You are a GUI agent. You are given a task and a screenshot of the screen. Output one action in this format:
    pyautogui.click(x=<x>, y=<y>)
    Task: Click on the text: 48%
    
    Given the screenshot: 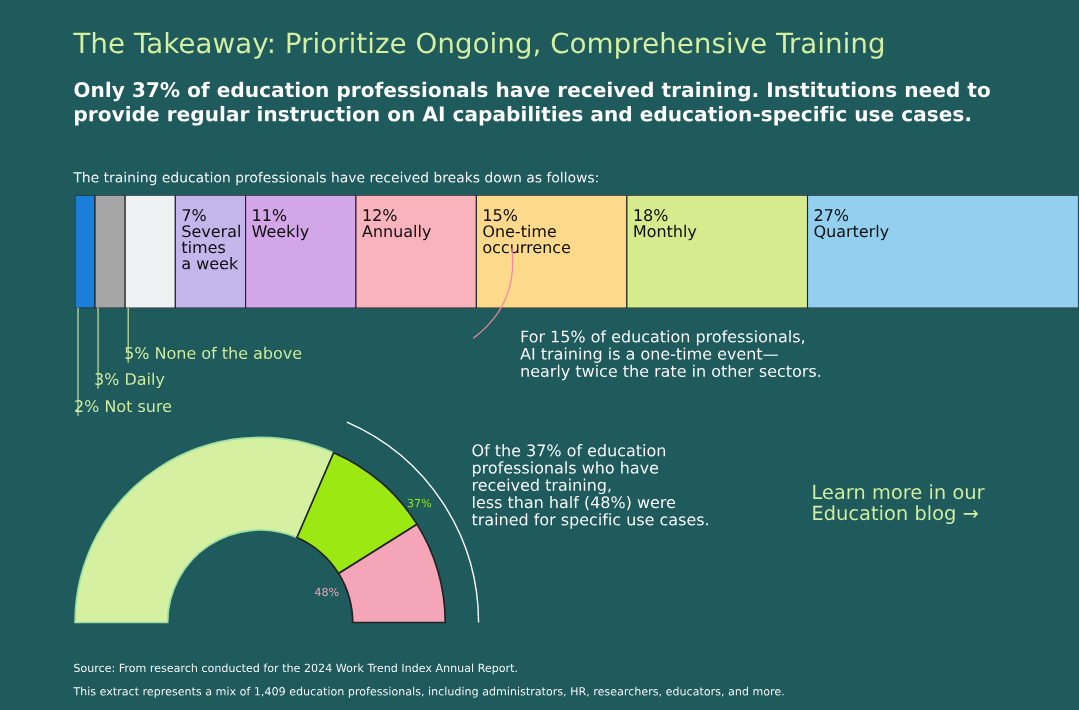 What is the action you would take?
    pyautogui.click(x=326, y=592)
    